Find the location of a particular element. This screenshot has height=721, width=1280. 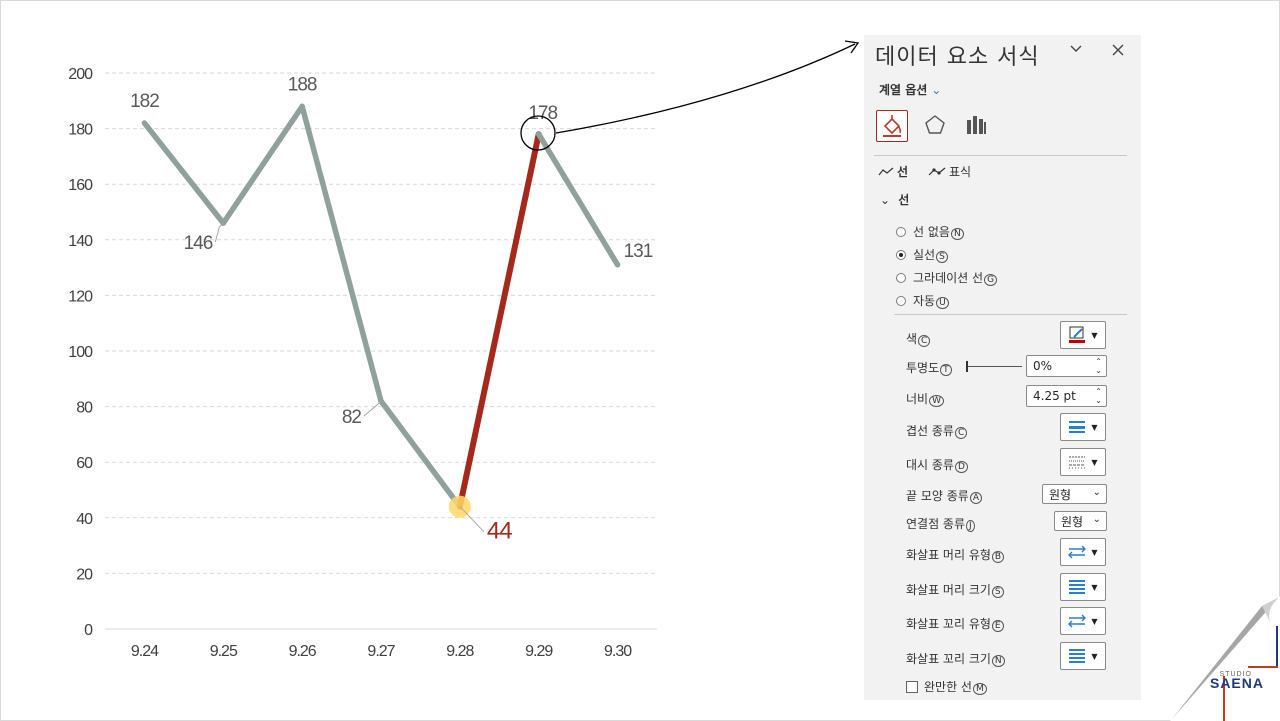

cap-type-select: 원형 ⌄ is located at coordinates (1074, 494).